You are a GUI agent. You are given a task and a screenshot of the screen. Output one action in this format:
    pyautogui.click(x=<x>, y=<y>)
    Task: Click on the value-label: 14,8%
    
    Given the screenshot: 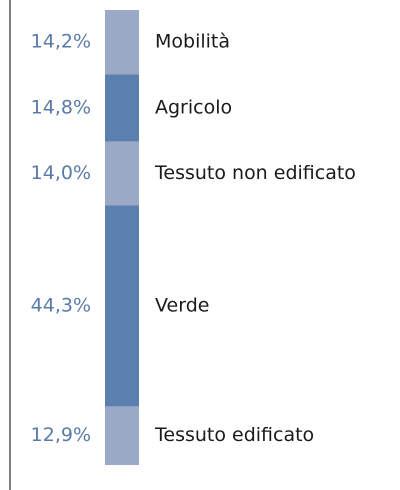 What is the action you would take?
    pyautogui.click(x=61, y=108)
    